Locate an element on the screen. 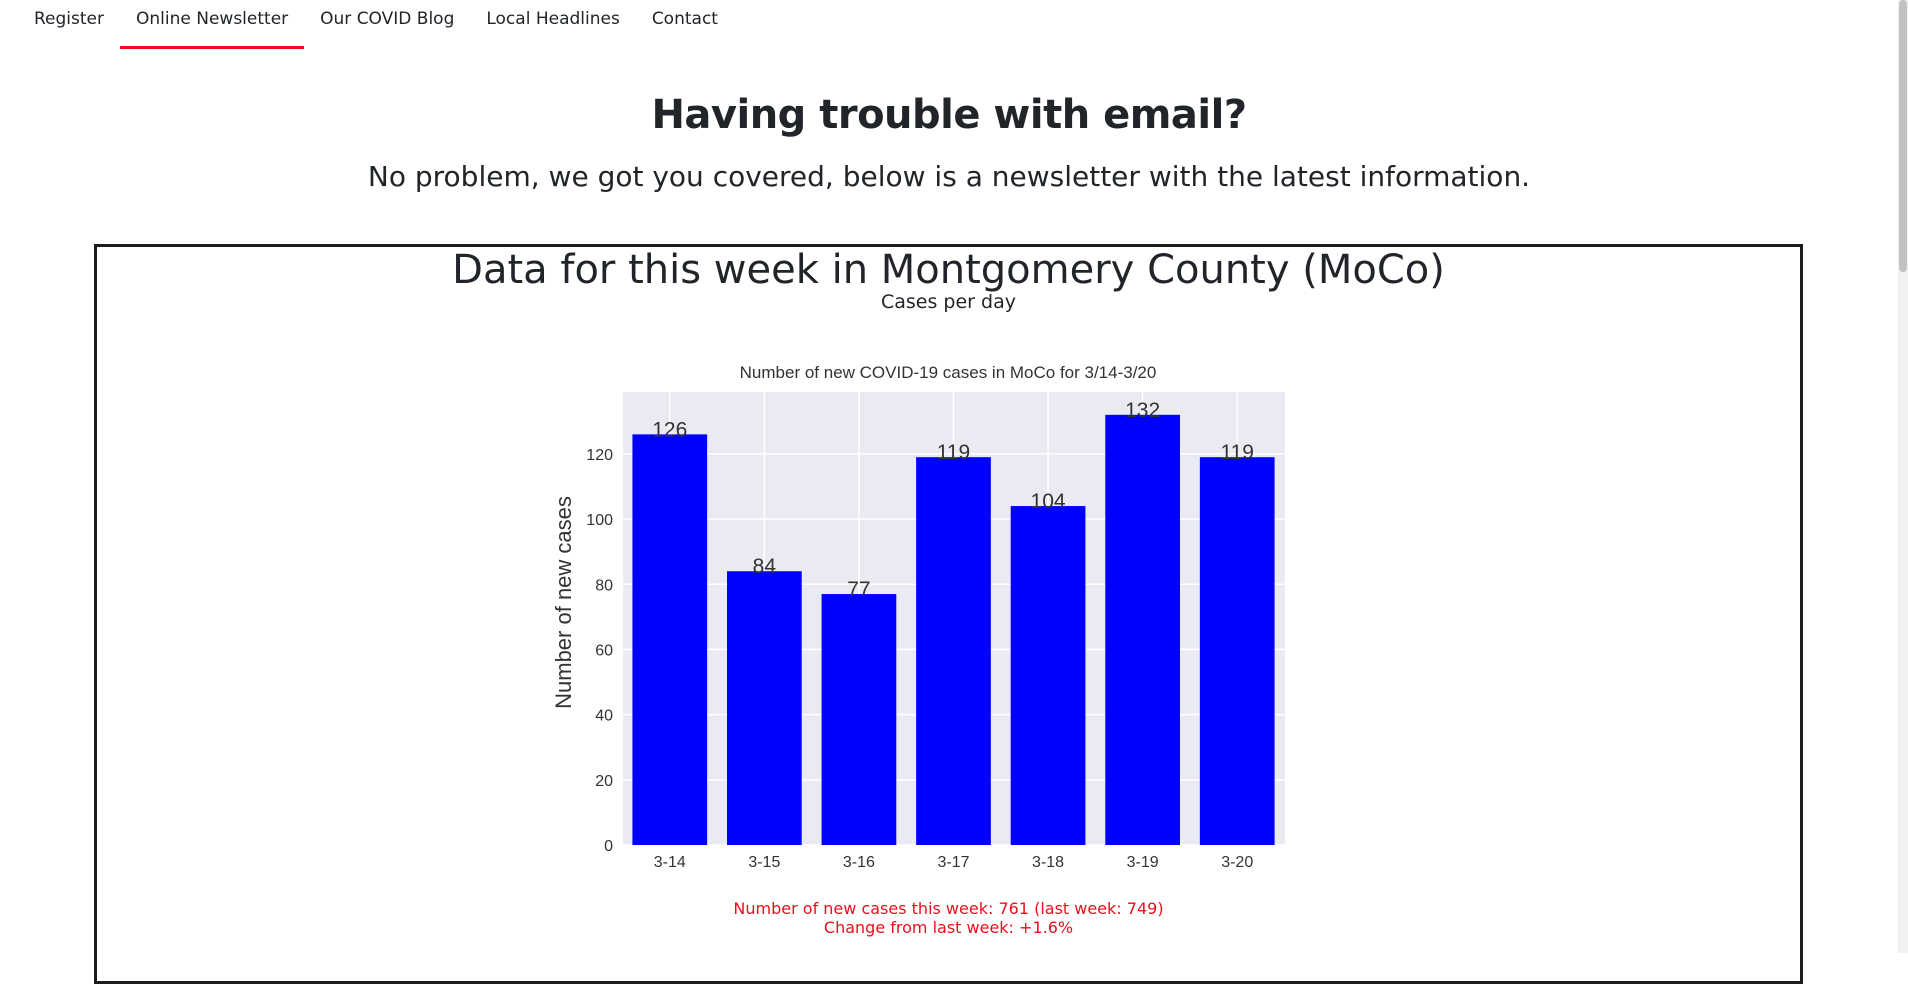 This screenshot has height=984, width=1908. x-tick-label: 3-19 is located at coordinates (1143, 862).